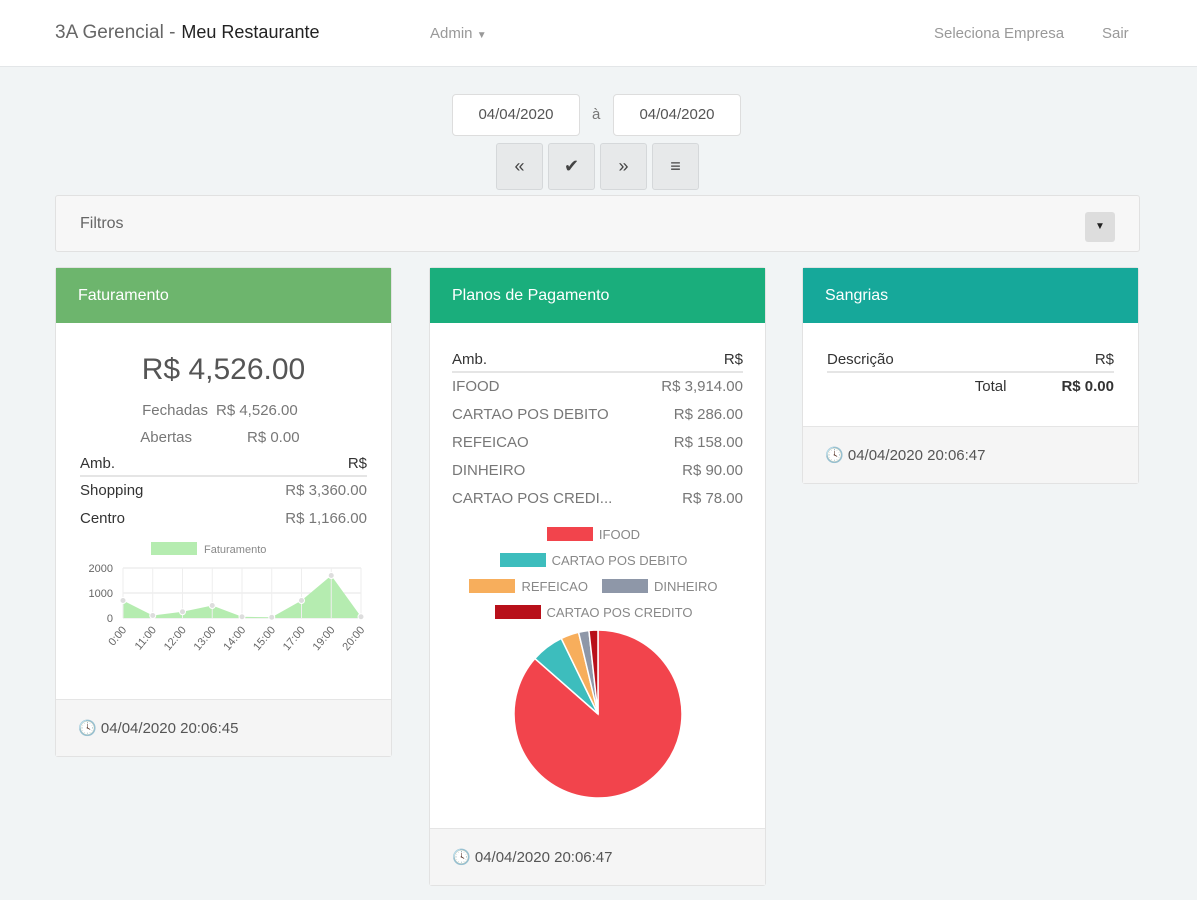  I want to click on table-row: Centro R$ 1,166.00, so click(223, 519).